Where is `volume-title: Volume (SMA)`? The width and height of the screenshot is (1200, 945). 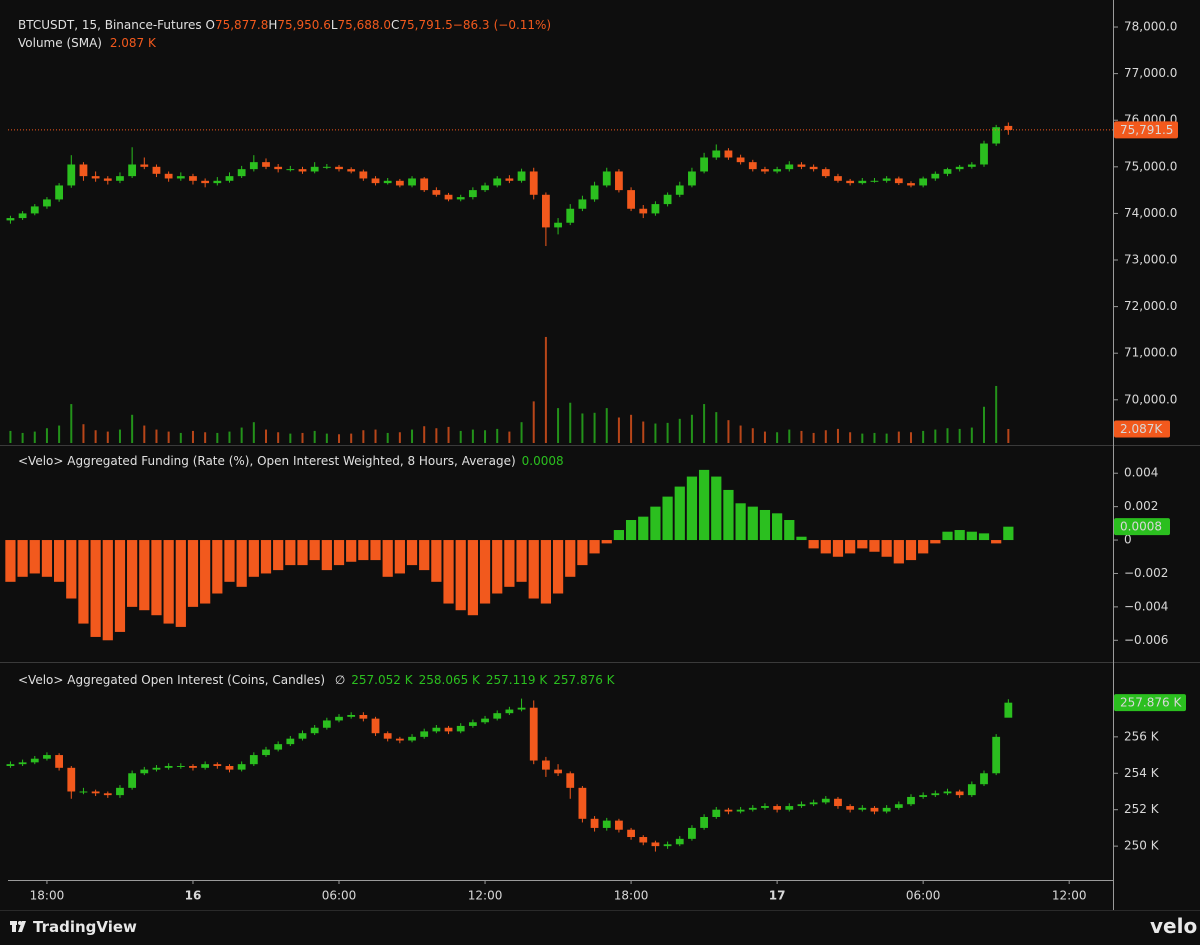
volume-title: Volume (SMA) is located at coordinates (60, 43).